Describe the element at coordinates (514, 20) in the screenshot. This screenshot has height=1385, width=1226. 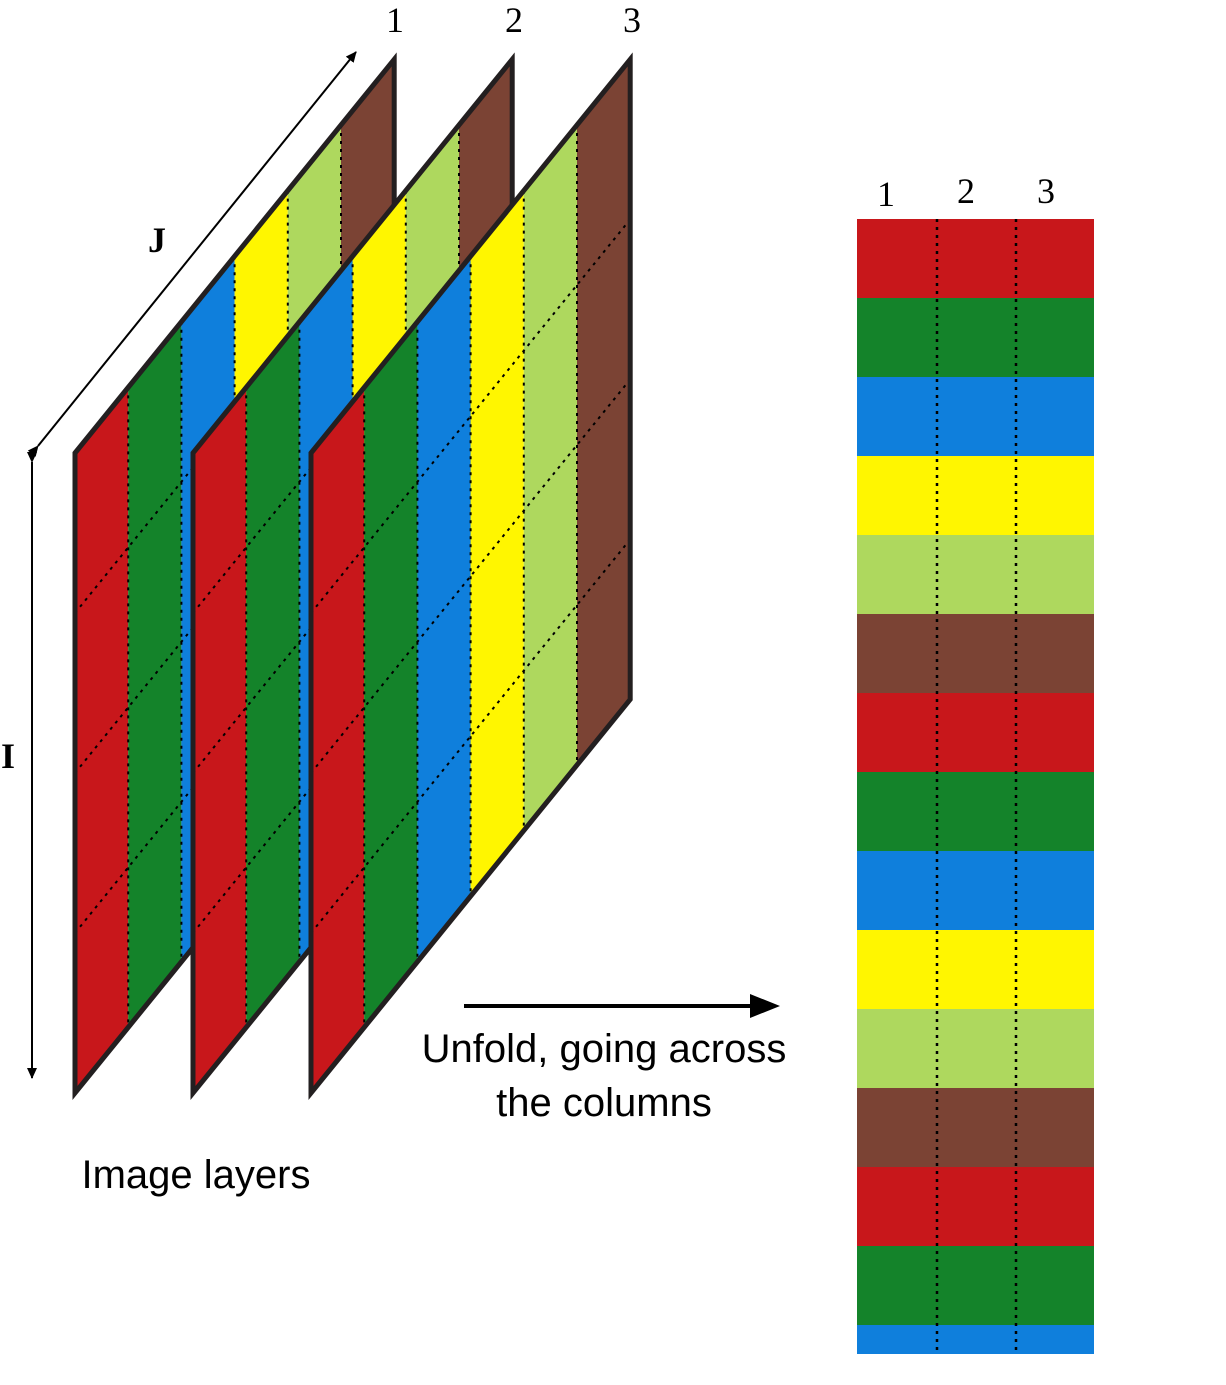
I see `layer-label-2: 2` at that location.